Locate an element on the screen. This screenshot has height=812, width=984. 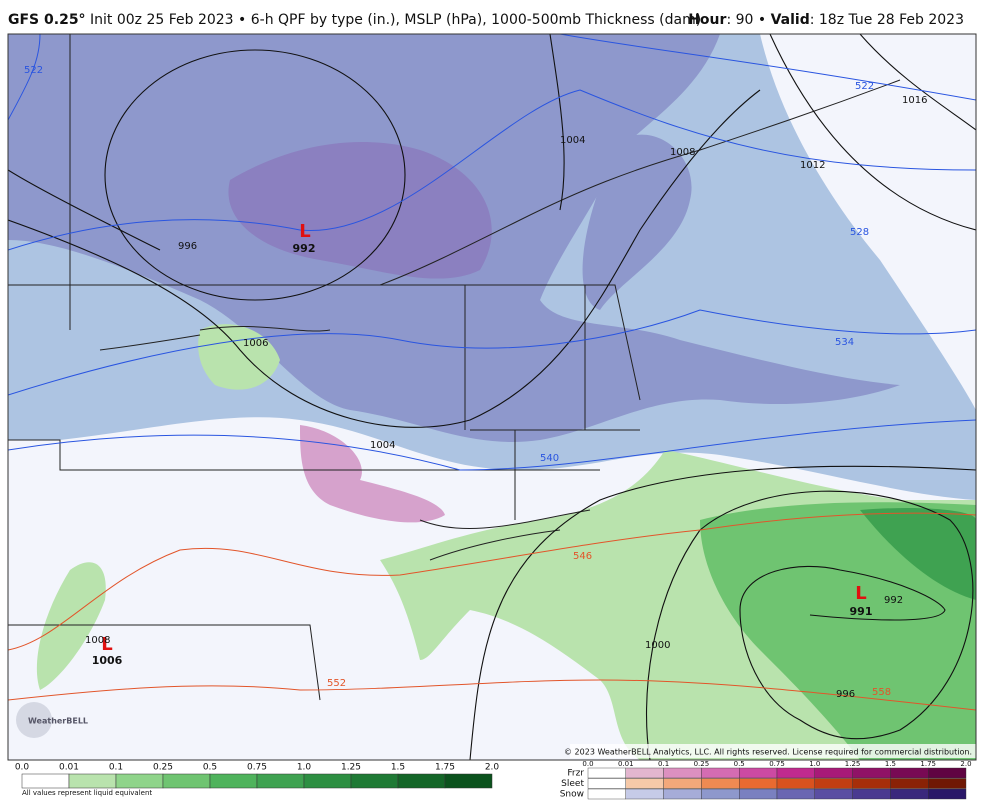
hour-label: Hour is located at coordinates (707, 20).